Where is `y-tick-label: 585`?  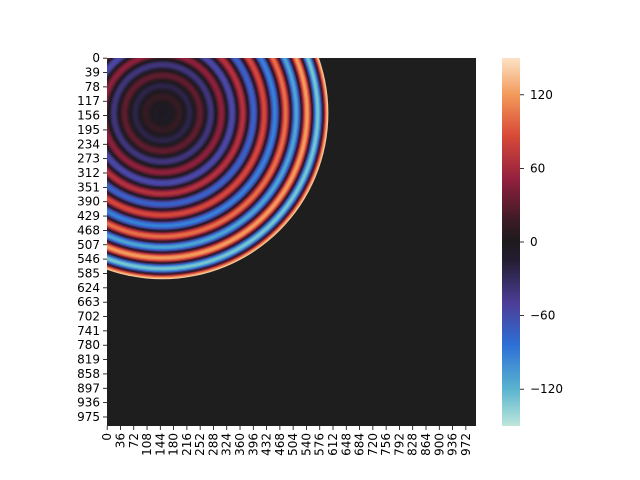
y-tick-label: 585 is located at coordinates (88, 273).